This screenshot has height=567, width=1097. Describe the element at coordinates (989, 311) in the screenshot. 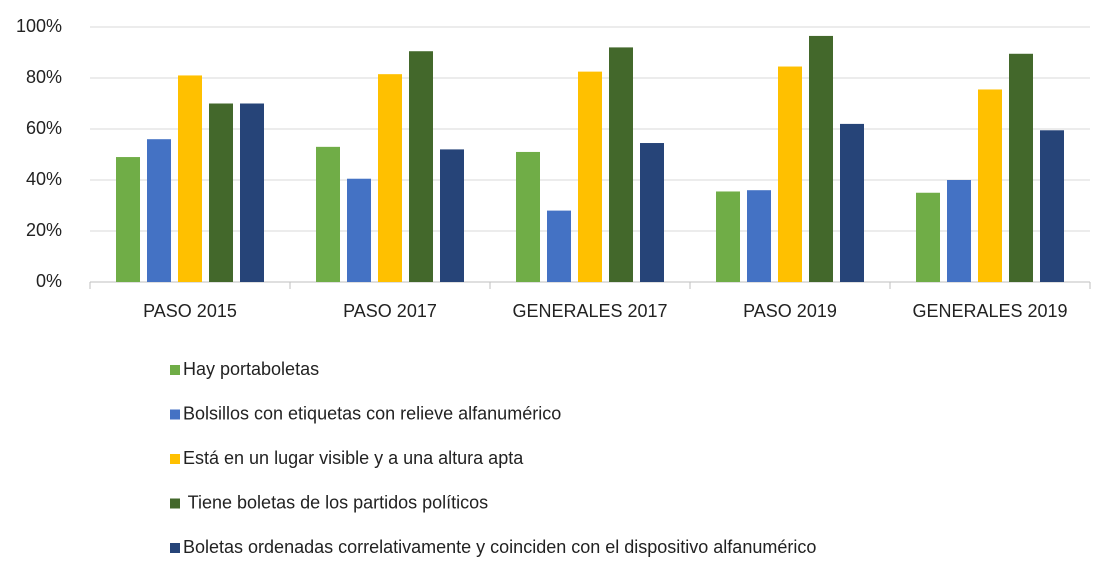

I see `x-tick-label: GENERALES 2019` at that location.